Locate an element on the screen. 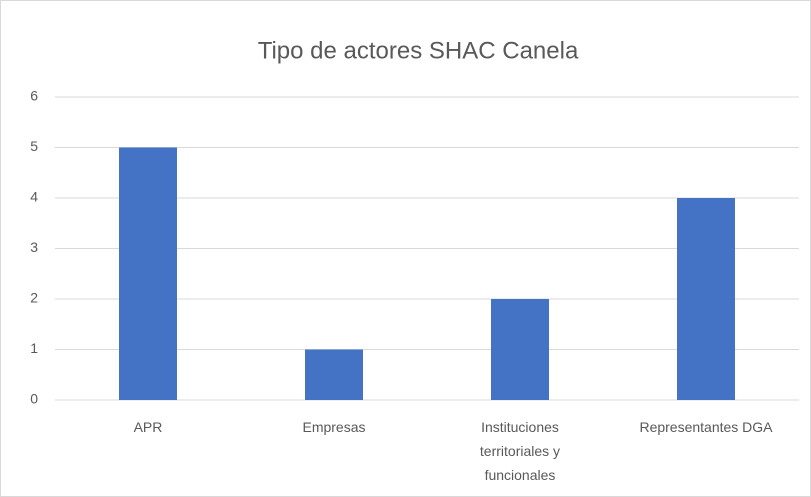 The height and width of the screenshot is (497, 811). x-tick-label: Representantes DGA is located at coordinates (706, 427).